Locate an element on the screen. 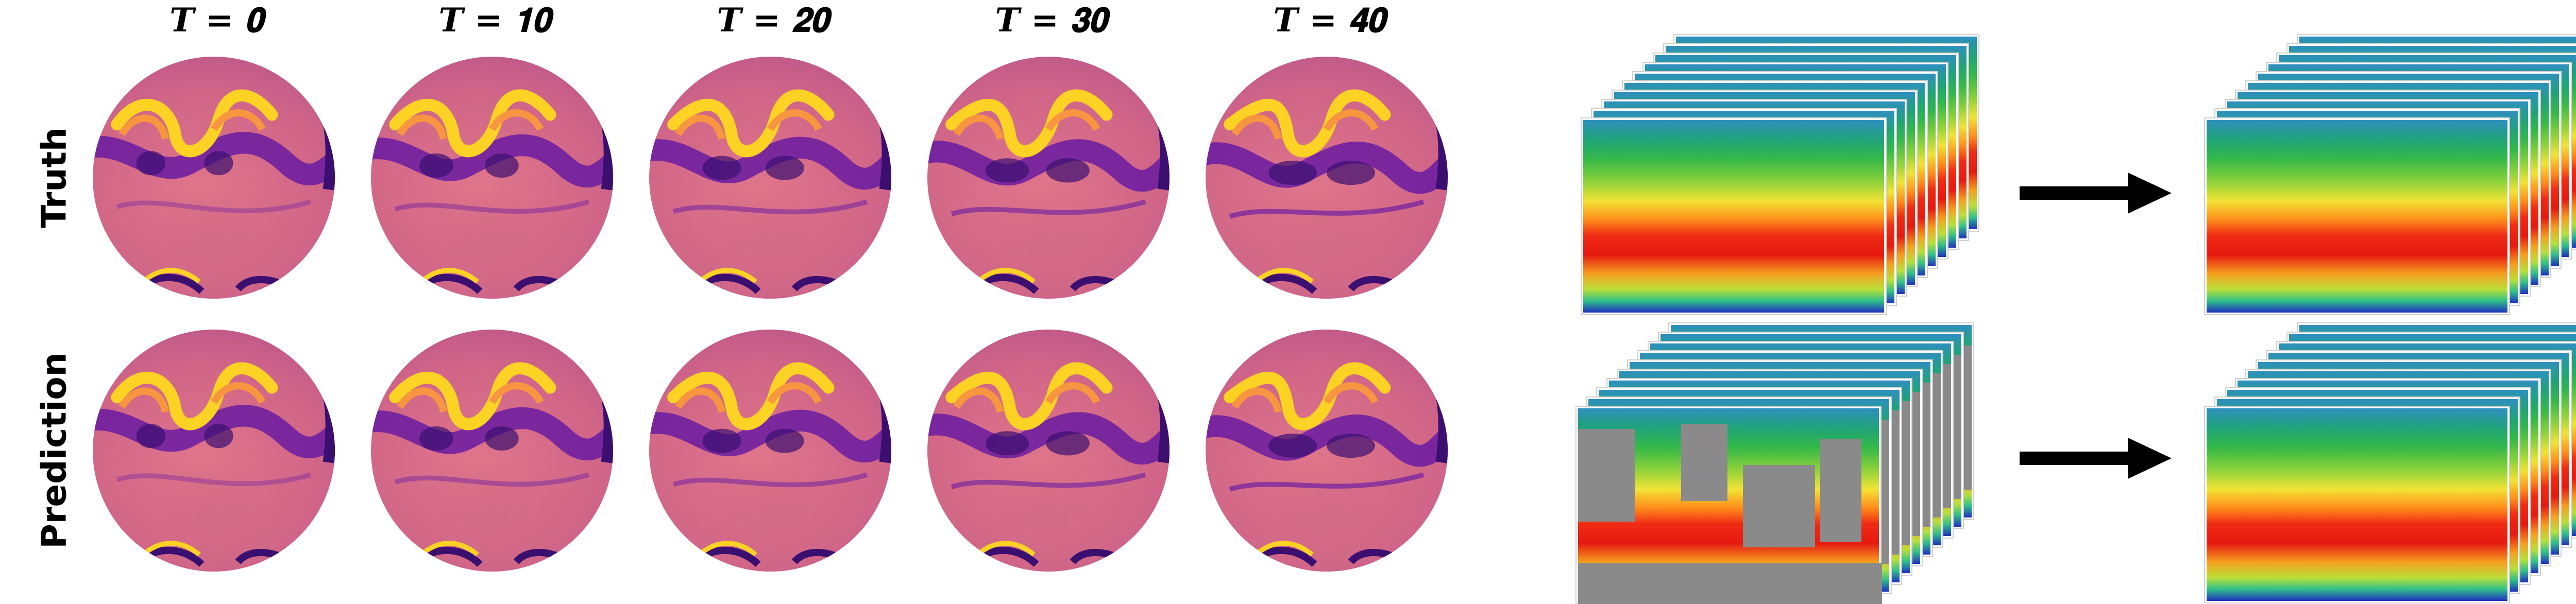 This screenshot has height=604, width=2576. input-stack-top is located at coordinates (1808, 173).